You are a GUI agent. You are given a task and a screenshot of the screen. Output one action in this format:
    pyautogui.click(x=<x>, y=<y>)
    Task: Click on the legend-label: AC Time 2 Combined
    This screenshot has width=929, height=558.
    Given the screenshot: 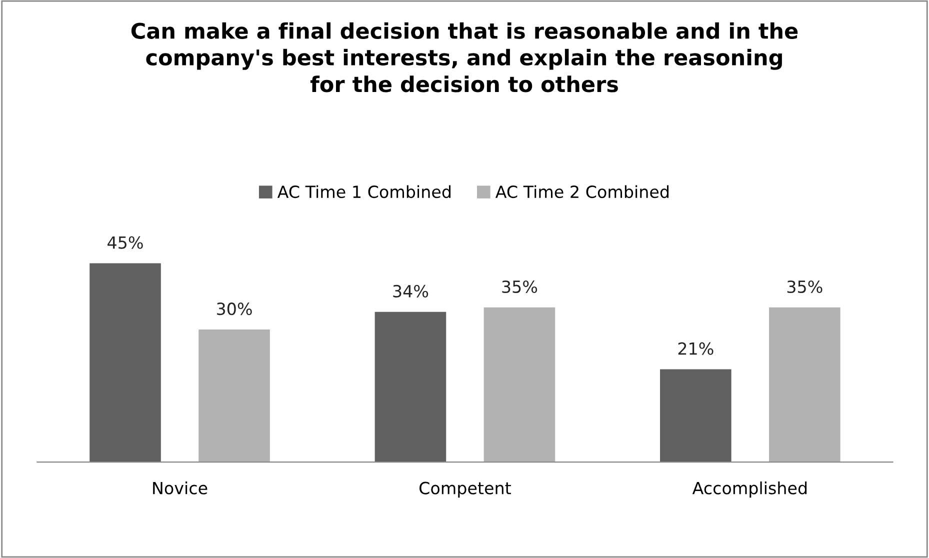 What is the action you would take?
    pyautogui.click(x=582, y=191)
    